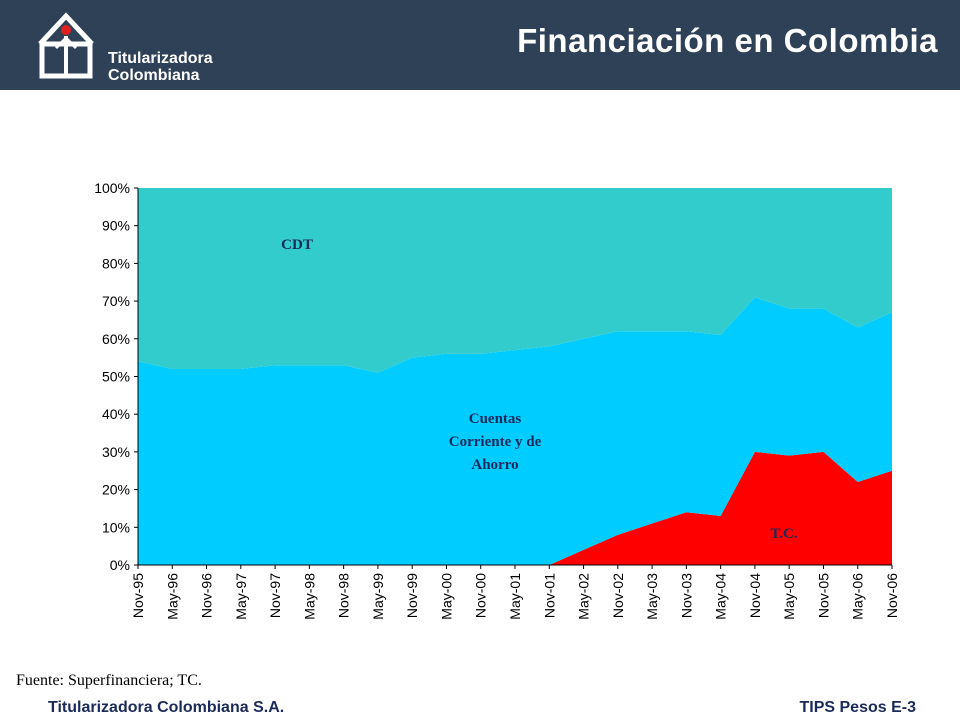 The width and height of the screenshot is (960, 720). Describe the element at coordinates (446, 596) in the screenshot. I see `x-tick-label: May-00` at that location.